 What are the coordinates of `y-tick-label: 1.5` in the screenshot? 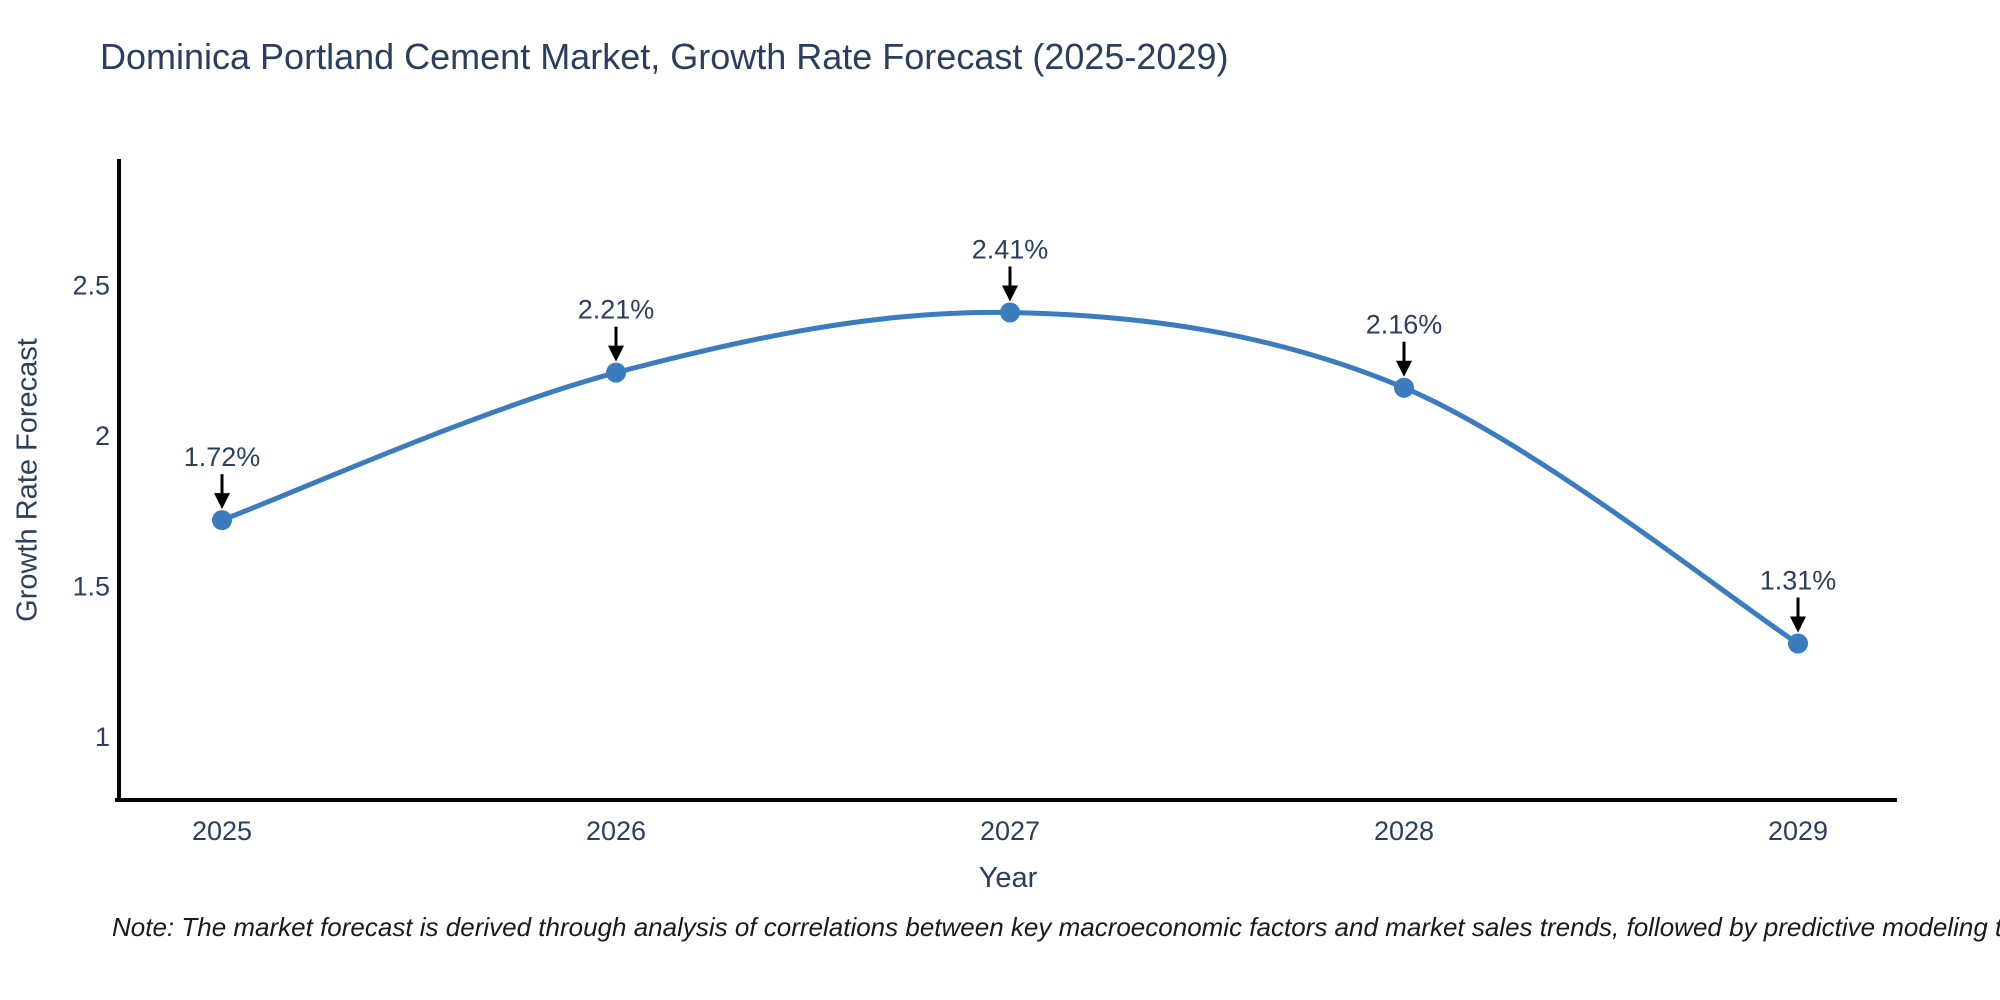 It's located at (91, 586).